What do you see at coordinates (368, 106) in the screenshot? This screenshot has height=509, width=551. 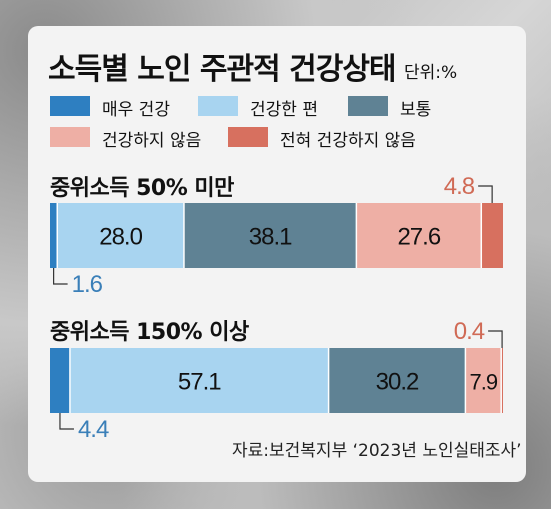 I see `legend-swatch-normal` at bounding box center [368, 106].